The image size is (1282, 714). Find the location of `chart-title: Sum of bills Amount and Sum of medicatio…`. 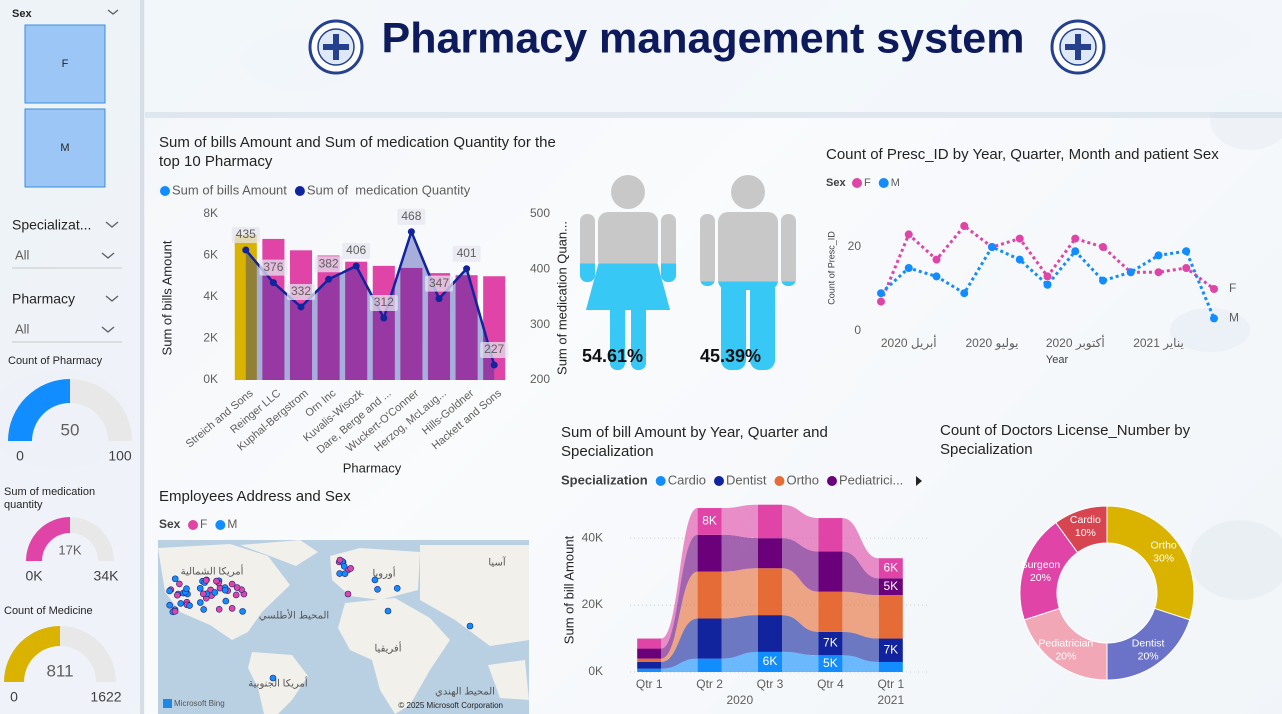

chart-title: Sum of bills Amount and Sum of medicatio… is located at coordinates (357, 152).